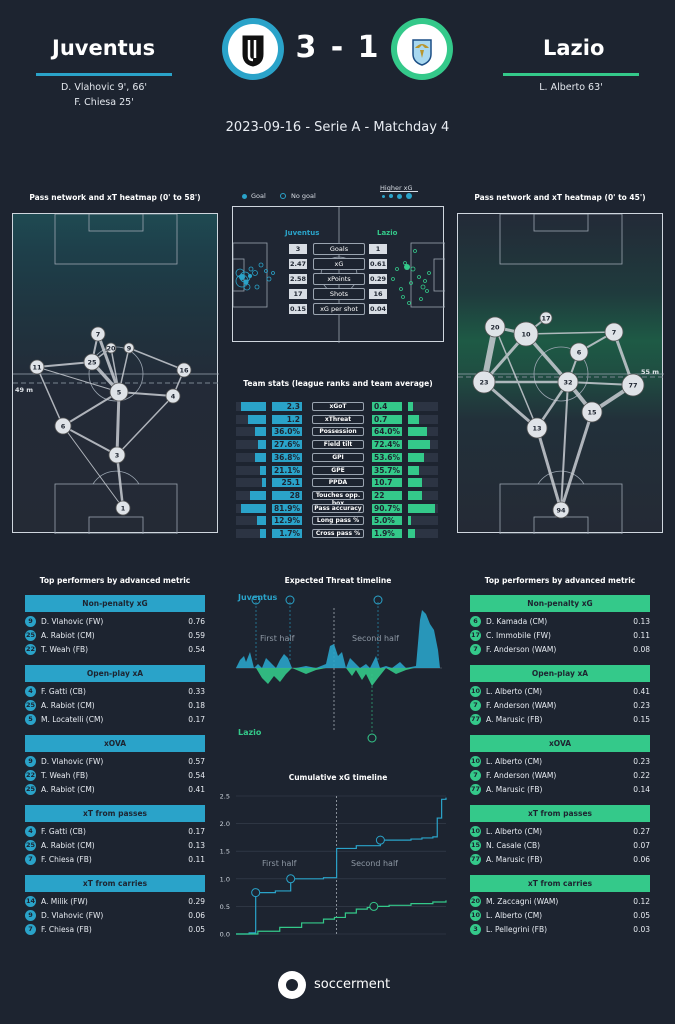 The height and width of the screenshot is (1024, 675). What do you see at coordinates (526, 335) in the screenshot?
I see `away-player-label: 10` at bounding box center [526, 335].